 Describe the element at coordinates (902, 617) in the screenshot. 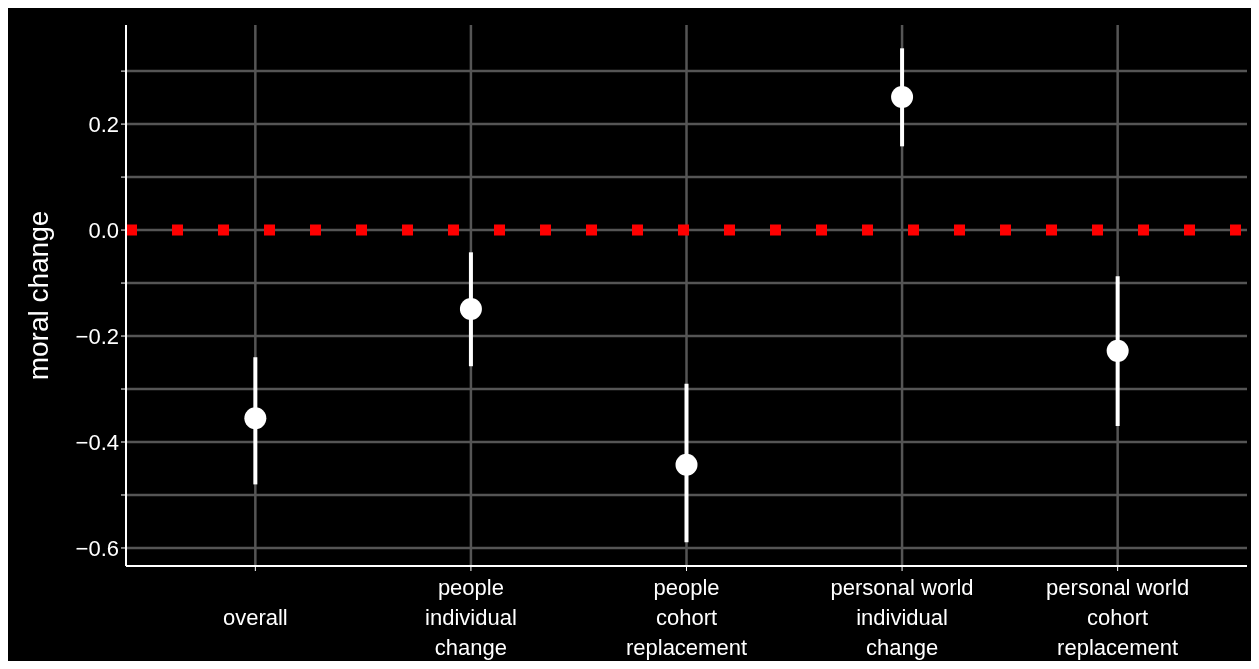

I see `x-tick-label: personal world individual change` at that location.